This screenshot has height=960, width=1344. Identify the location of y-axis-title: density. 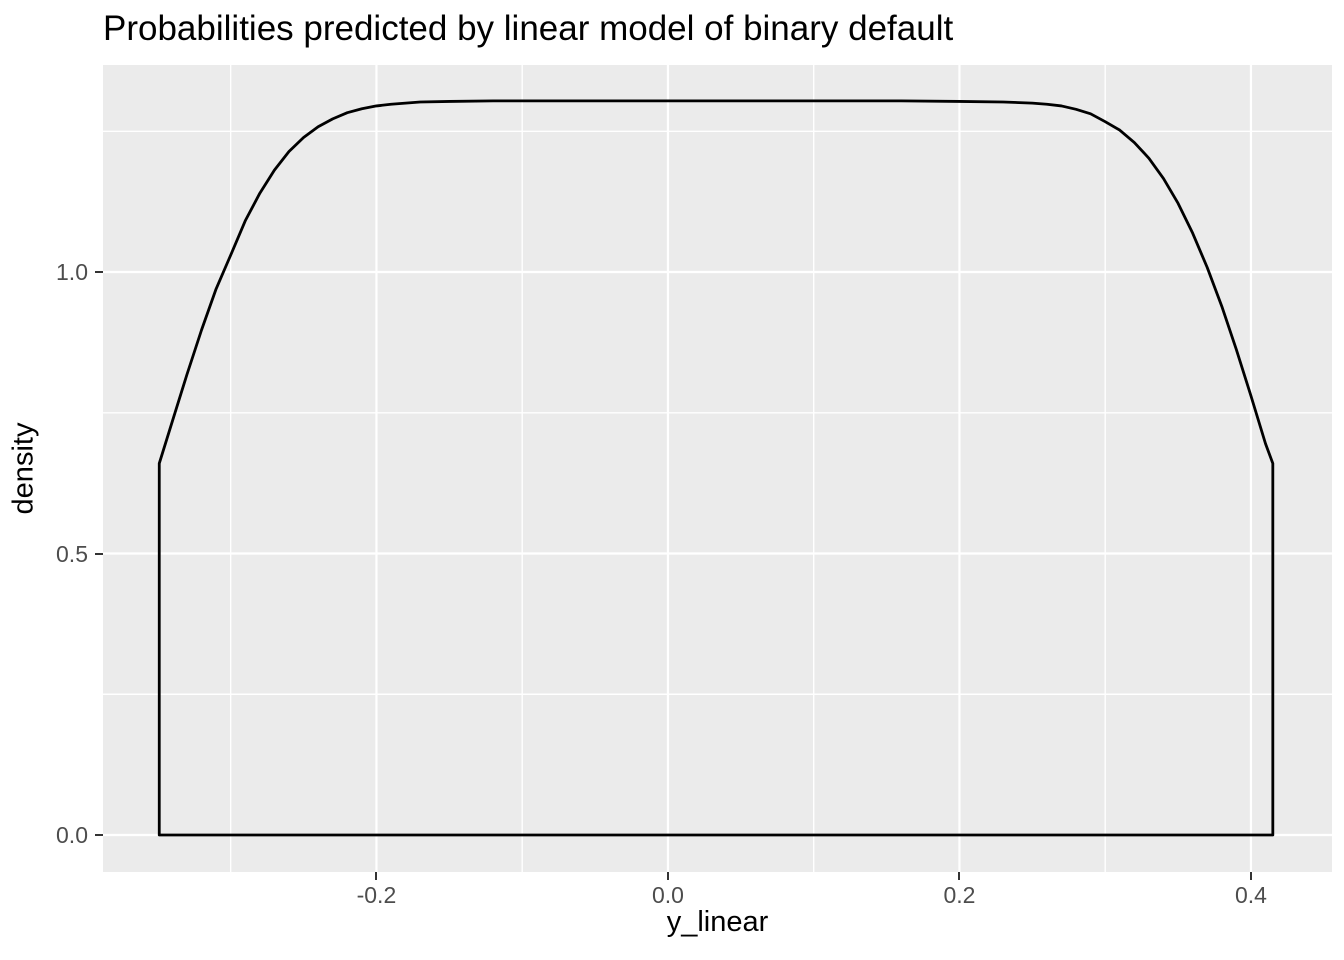
(23, 468).